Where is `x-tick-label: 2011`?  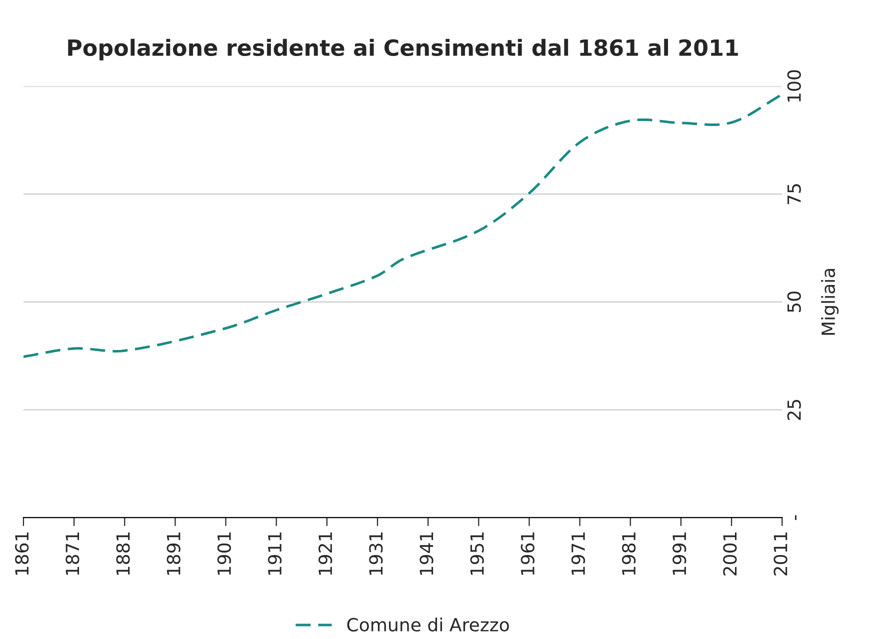 x-tick-label: 2011 is located at coordinates (781, 554).